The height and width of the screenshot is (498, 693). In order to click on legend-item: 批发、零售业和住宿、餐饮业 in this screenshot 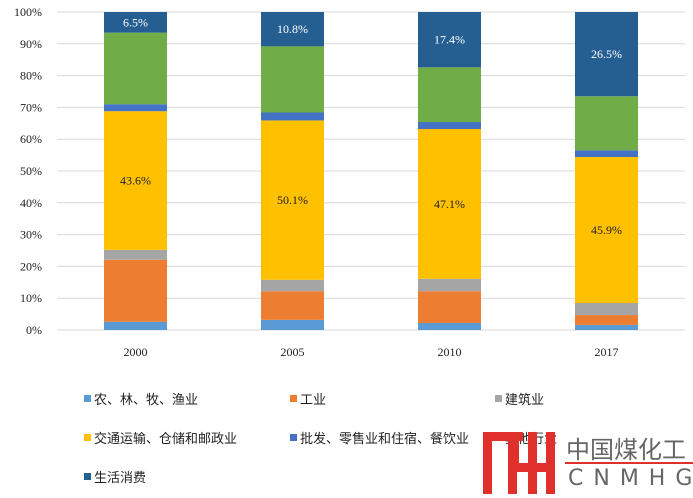, I will do `click(379, 437)`.